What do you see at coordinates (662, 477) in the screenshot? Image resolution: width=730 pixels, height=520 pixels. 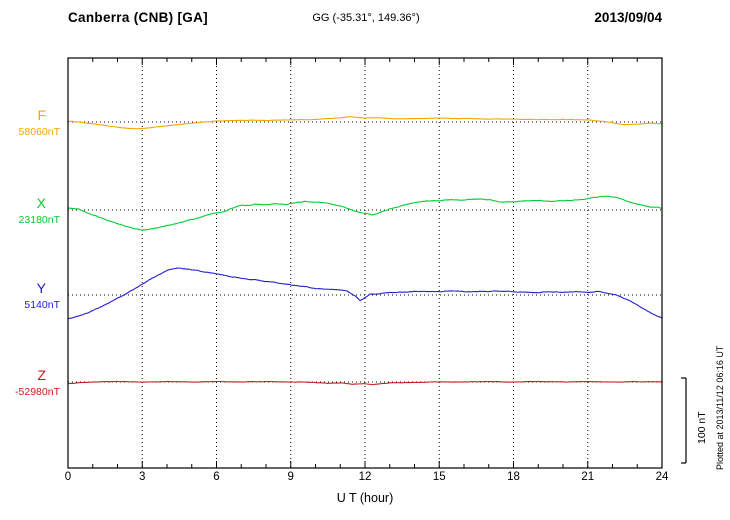 I see `x-tick-label: 24` at bounding box center [662, 477].